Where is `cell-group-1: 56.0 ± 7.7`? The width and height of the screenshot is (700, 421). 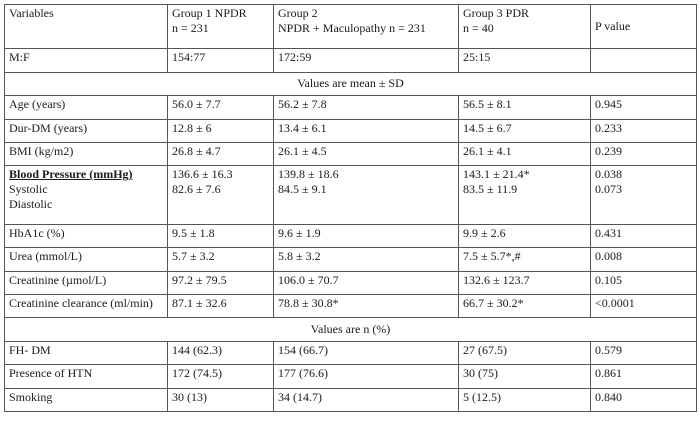
cell-group-1: 56.0 ± 7.7 is located at coordinates (220, 107).